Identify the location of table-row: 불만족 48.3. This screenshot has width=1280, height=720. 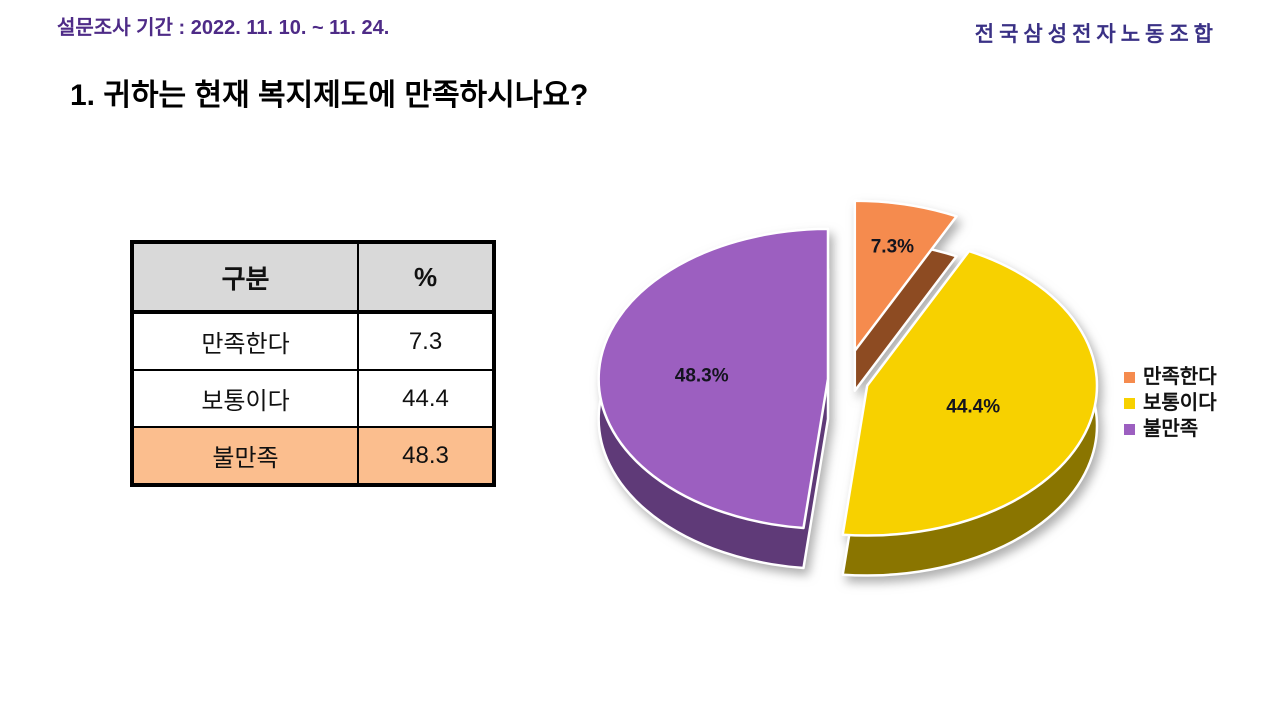
(313, 456).